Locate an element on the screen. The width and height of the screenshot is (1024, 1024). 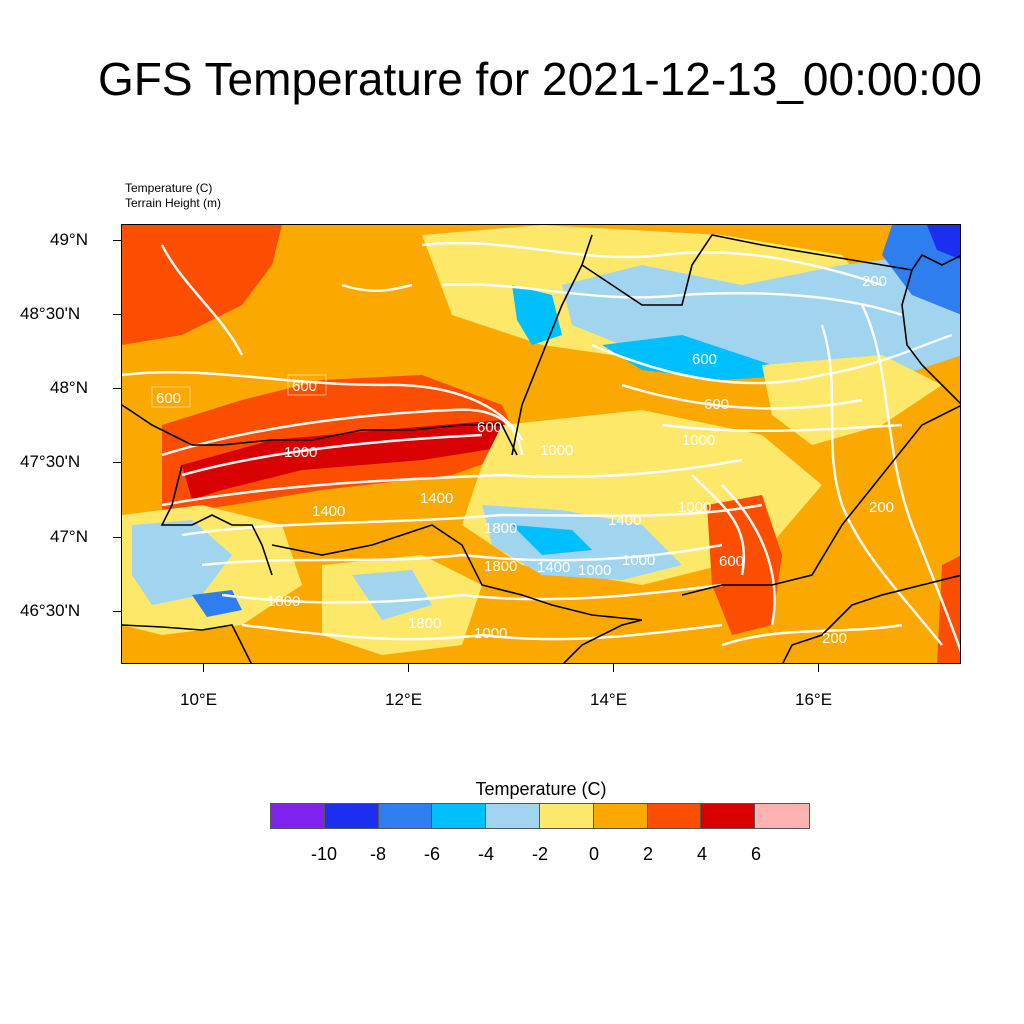
lon-label: 12°E is located at coordinates (404, 699).